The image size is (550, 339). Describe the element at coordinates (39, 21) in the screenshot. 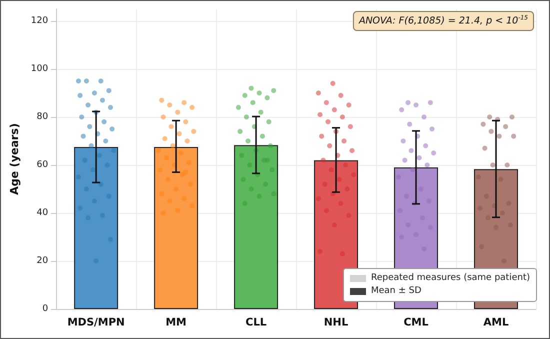

I see `y-tick-label: 120` at that location.